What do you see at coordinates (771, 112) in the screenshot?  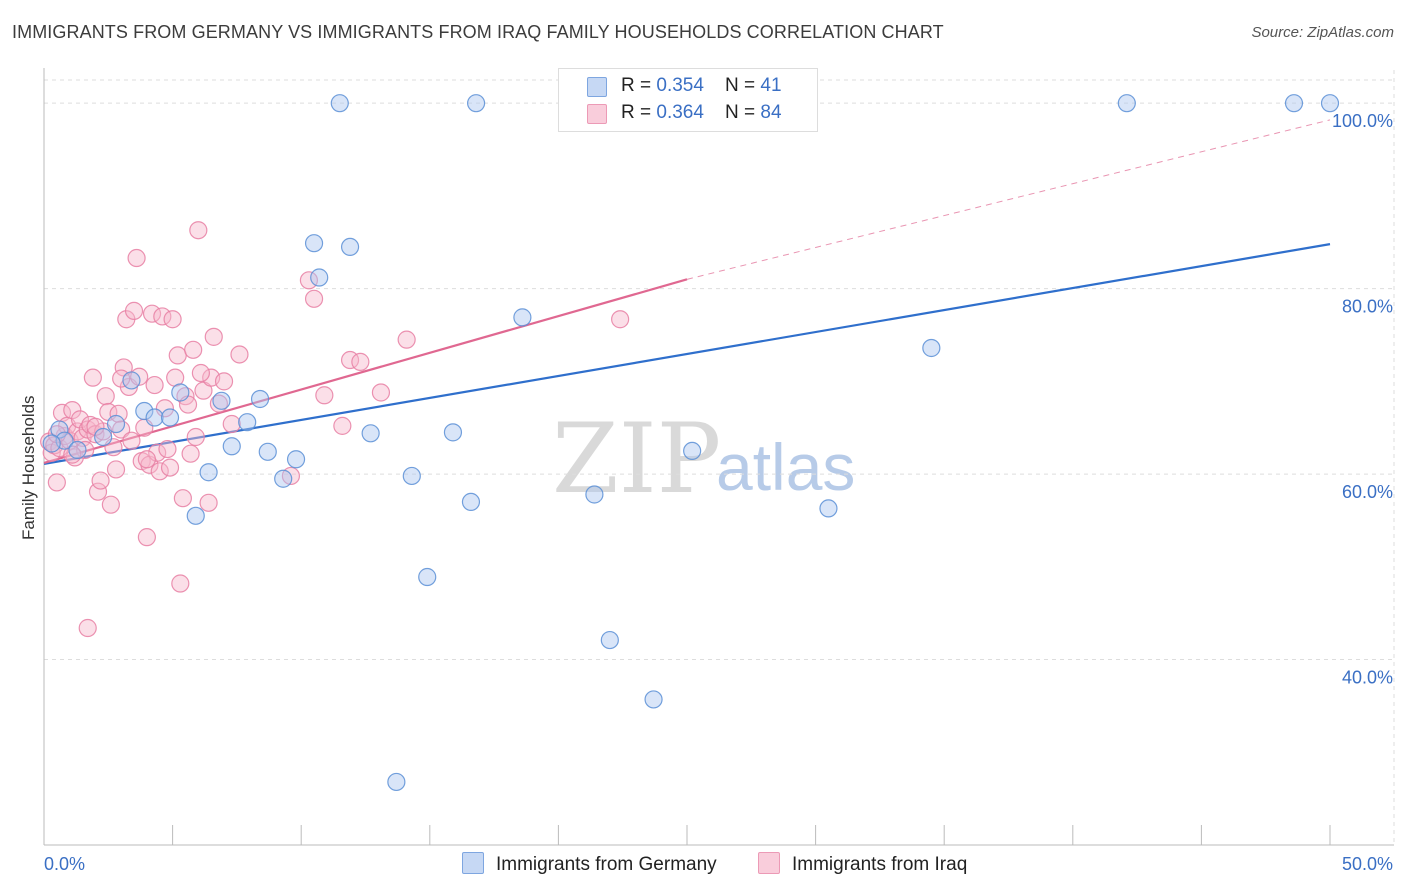 I see `legend-n-value-iraq: 84` at bounding box center [771, 112].